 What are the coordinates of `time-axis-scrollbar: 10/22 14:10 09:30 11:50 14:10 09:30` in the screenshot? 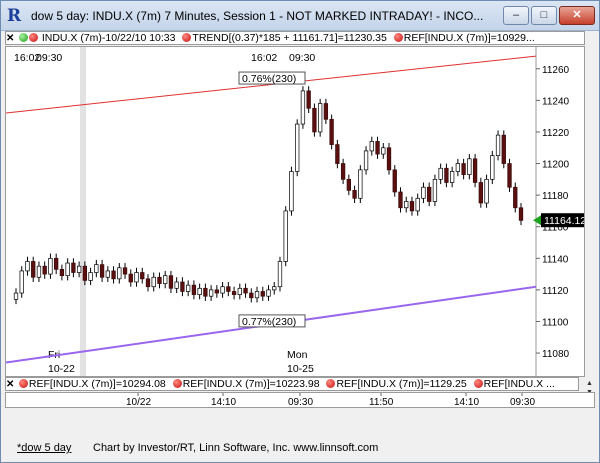 It's located at (300, 400).